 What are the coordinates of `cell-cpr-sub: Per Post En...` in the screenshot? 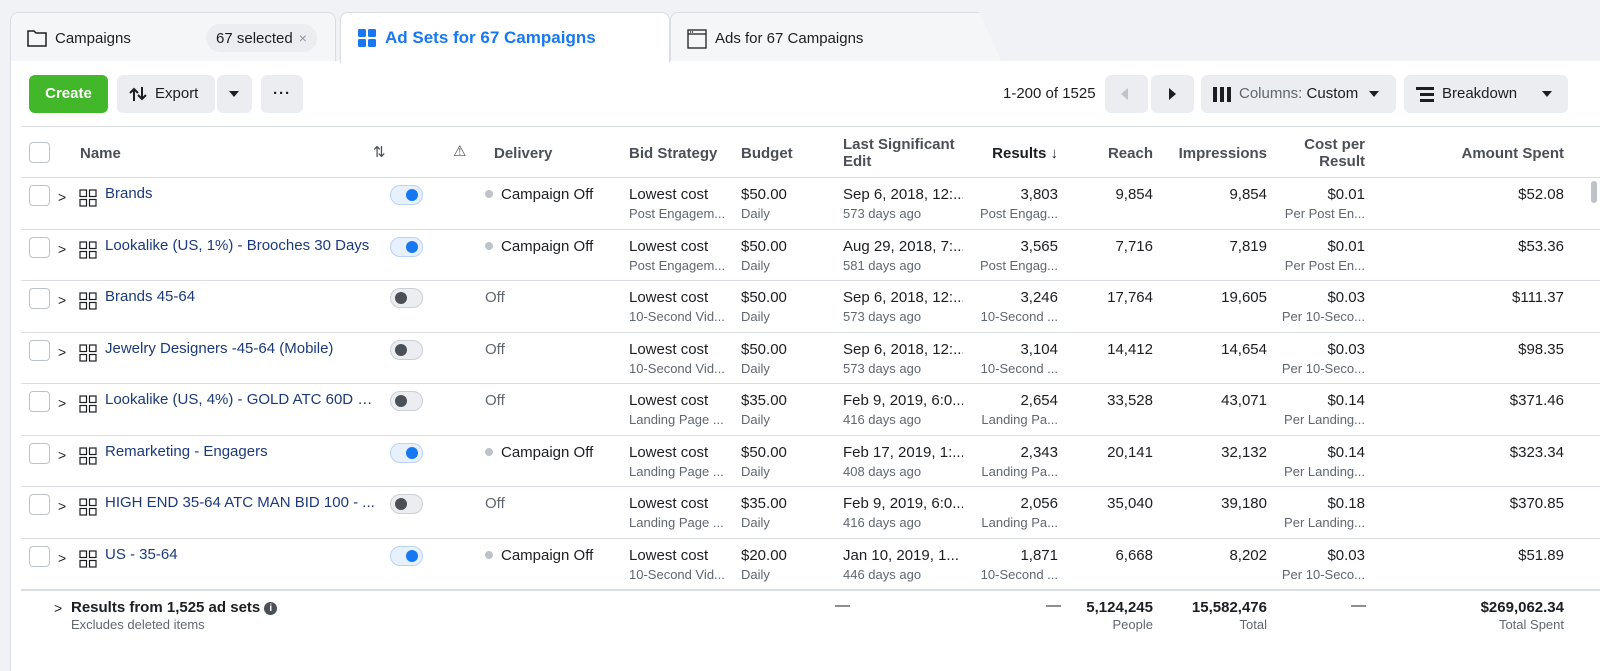 It's located at (1324, 213).